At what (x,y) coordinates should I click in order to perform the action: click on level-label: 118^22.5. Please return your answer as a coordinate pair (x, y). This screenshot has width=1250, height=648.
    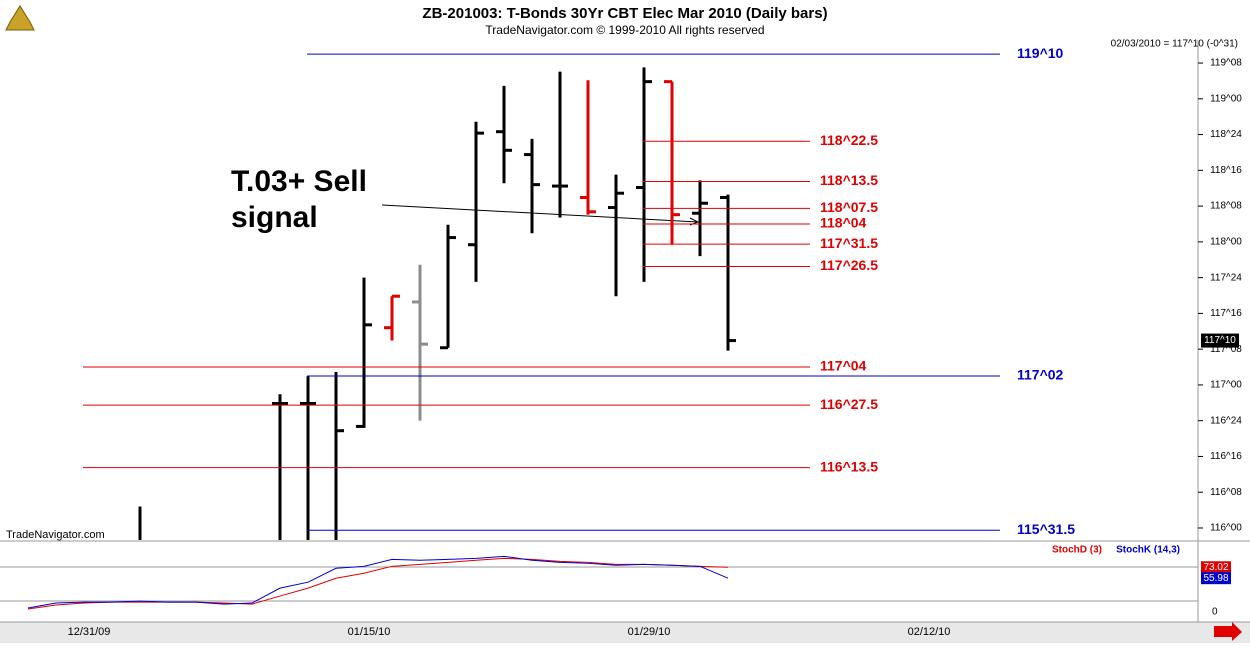
    Looking at the image, I should click on (849, 140).